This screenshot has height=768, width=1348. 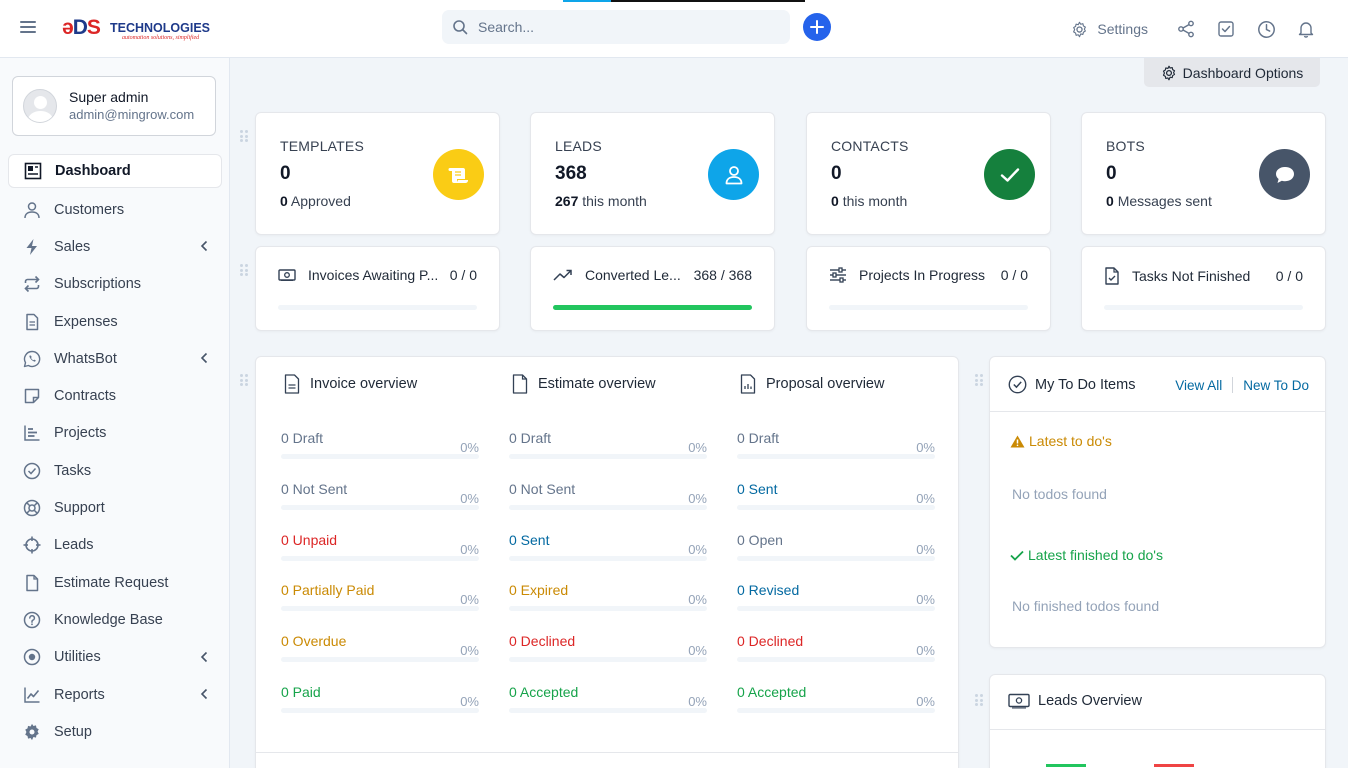 I want to click on overview-row-label: 0 Unpaid, so click(x=309, y=539).